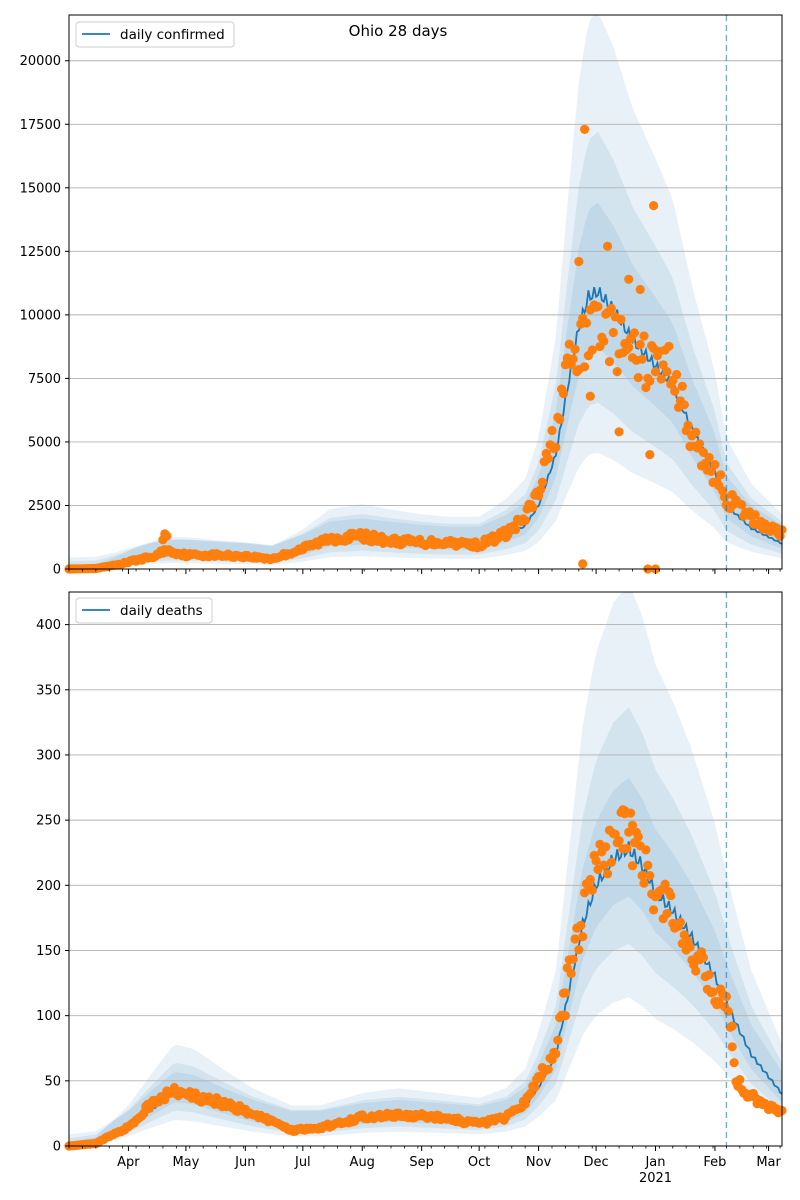  I want to click on x-tick-label-4: Aug, so click(362, 1162).